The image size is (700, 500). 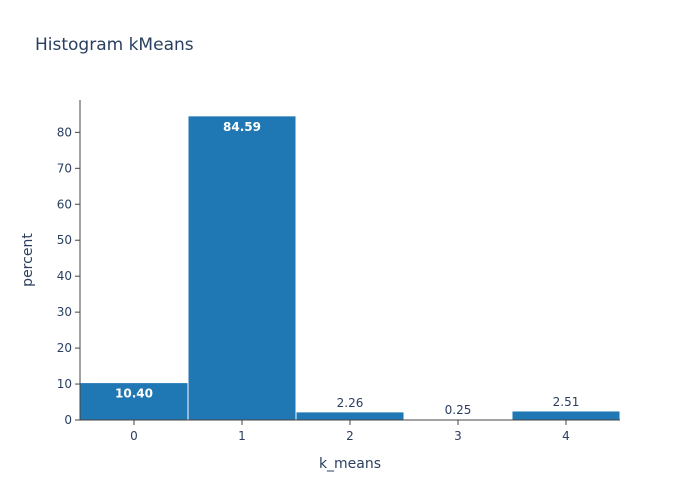 I want to click on y-axis-title: percent, so click(x=28, y=260).